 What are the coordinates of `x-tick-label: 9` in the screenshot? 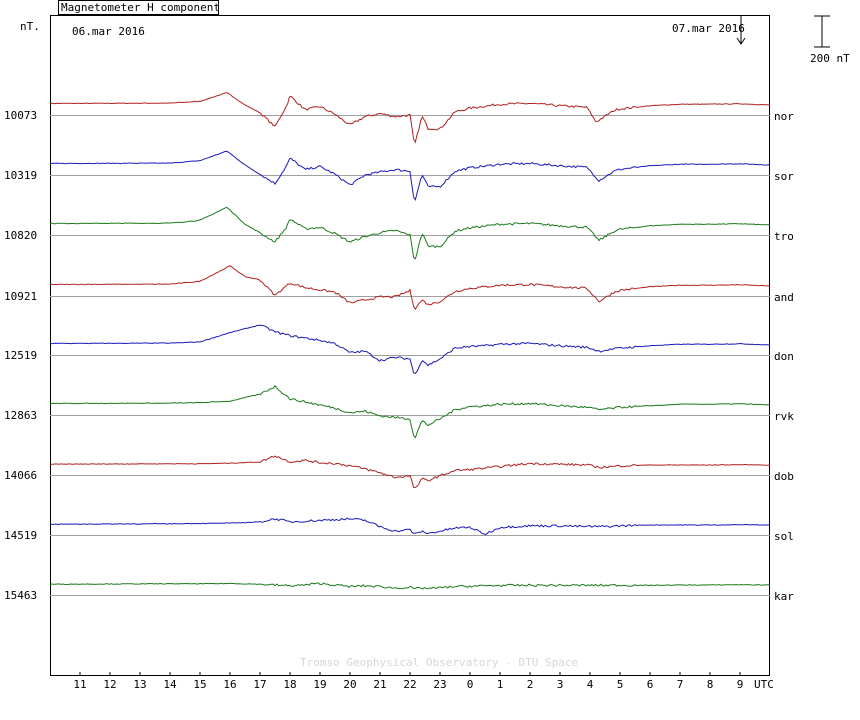 It's located at (740, 684).